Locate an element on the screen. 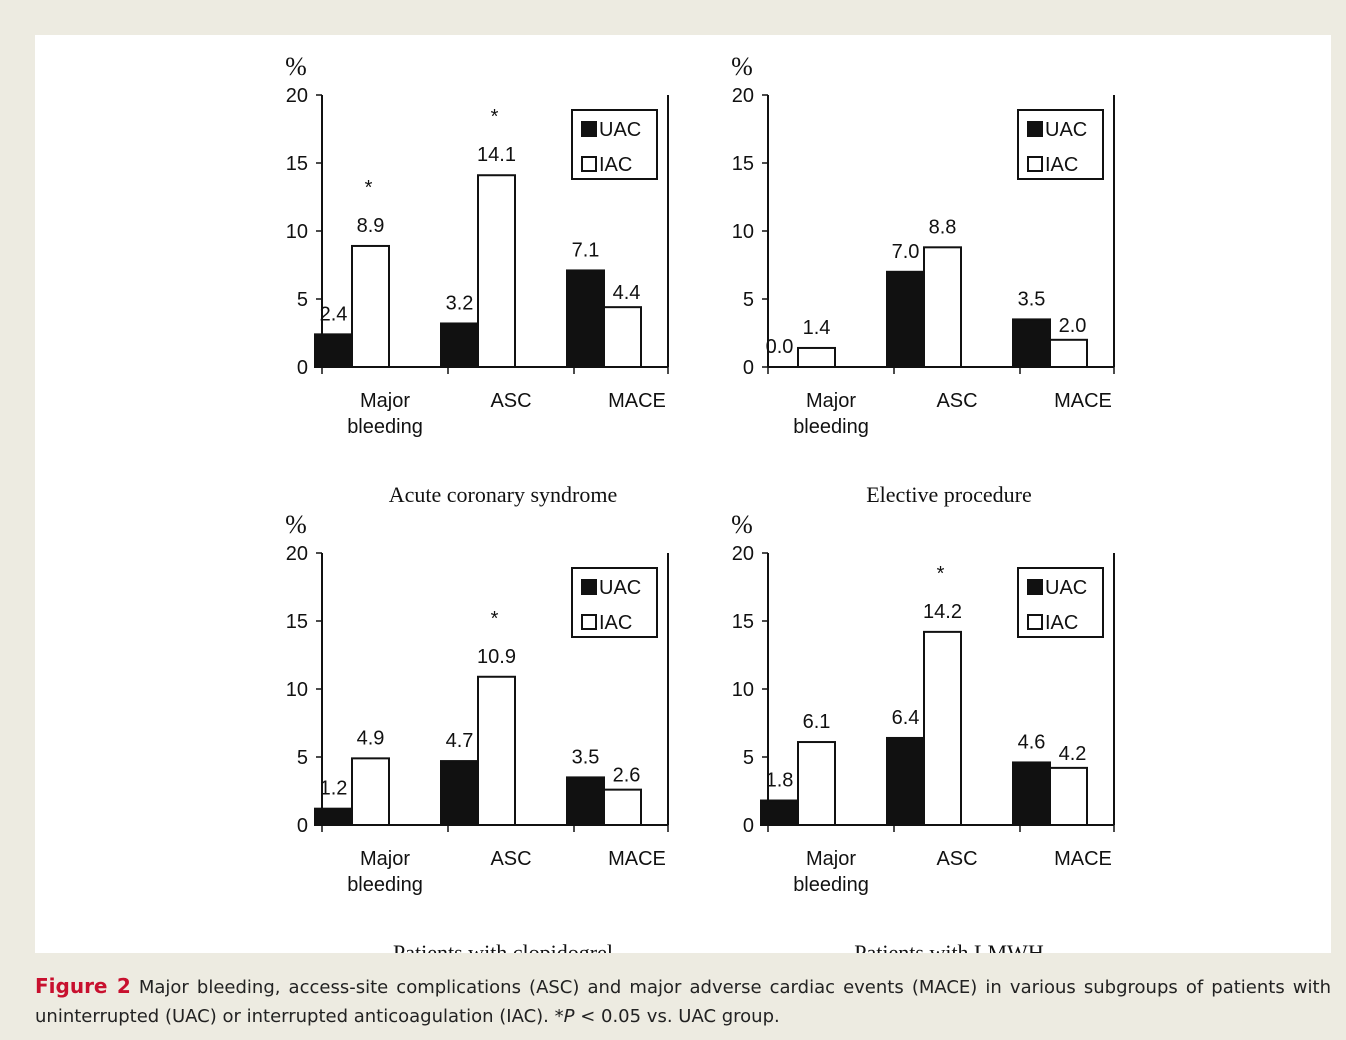  value-label-uac-3: 4.6 is located at coordinates (1032, 742).